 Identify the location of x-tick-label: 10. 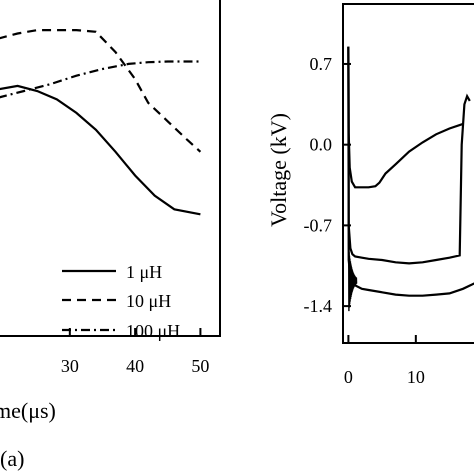
(416, 377).